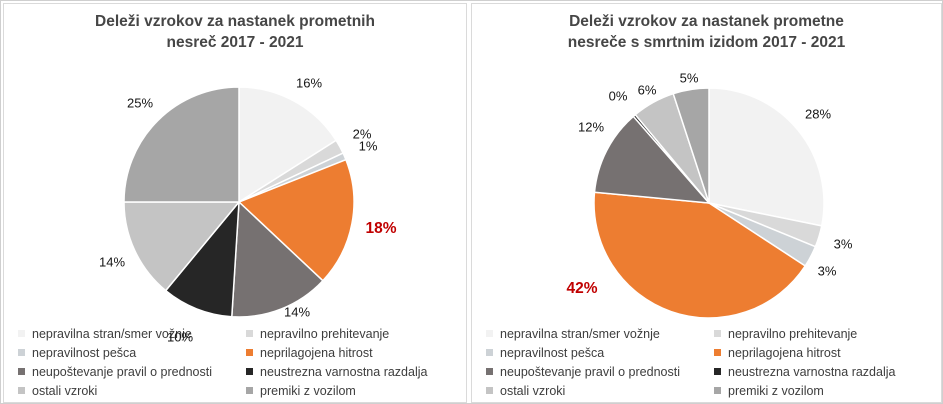  What do you see at coordinates (618, 96) in the screenshot?
I see `pie-data-label: 0%` at bounding box center [618, 96].